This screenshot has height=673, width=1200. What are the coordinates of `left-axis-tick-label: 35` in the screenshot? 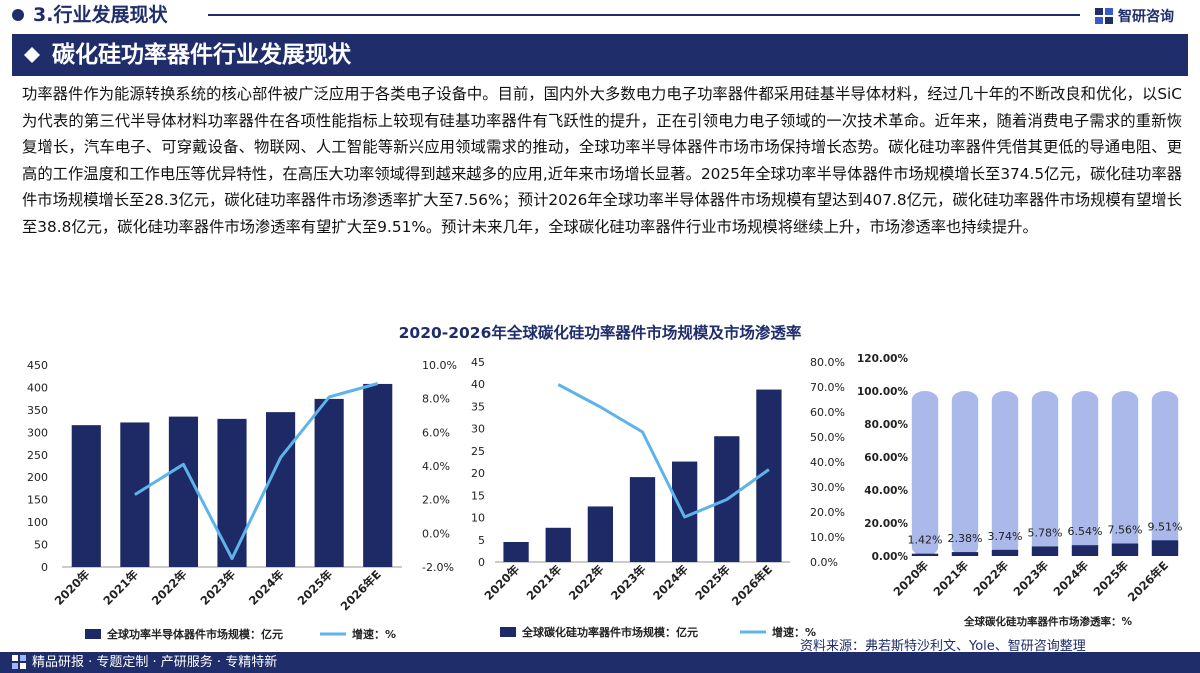 It's located at (478, 406).